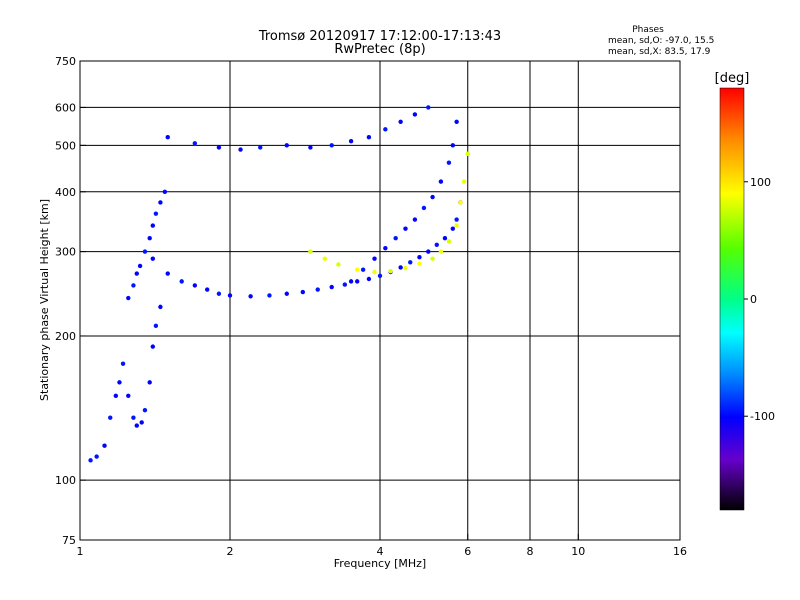 This screenshot has height=600, width=800. What do you see at coordinates (680, 551) in the screenshot?
I see `x-tick-label: 16` at bounding box center [680, 551].